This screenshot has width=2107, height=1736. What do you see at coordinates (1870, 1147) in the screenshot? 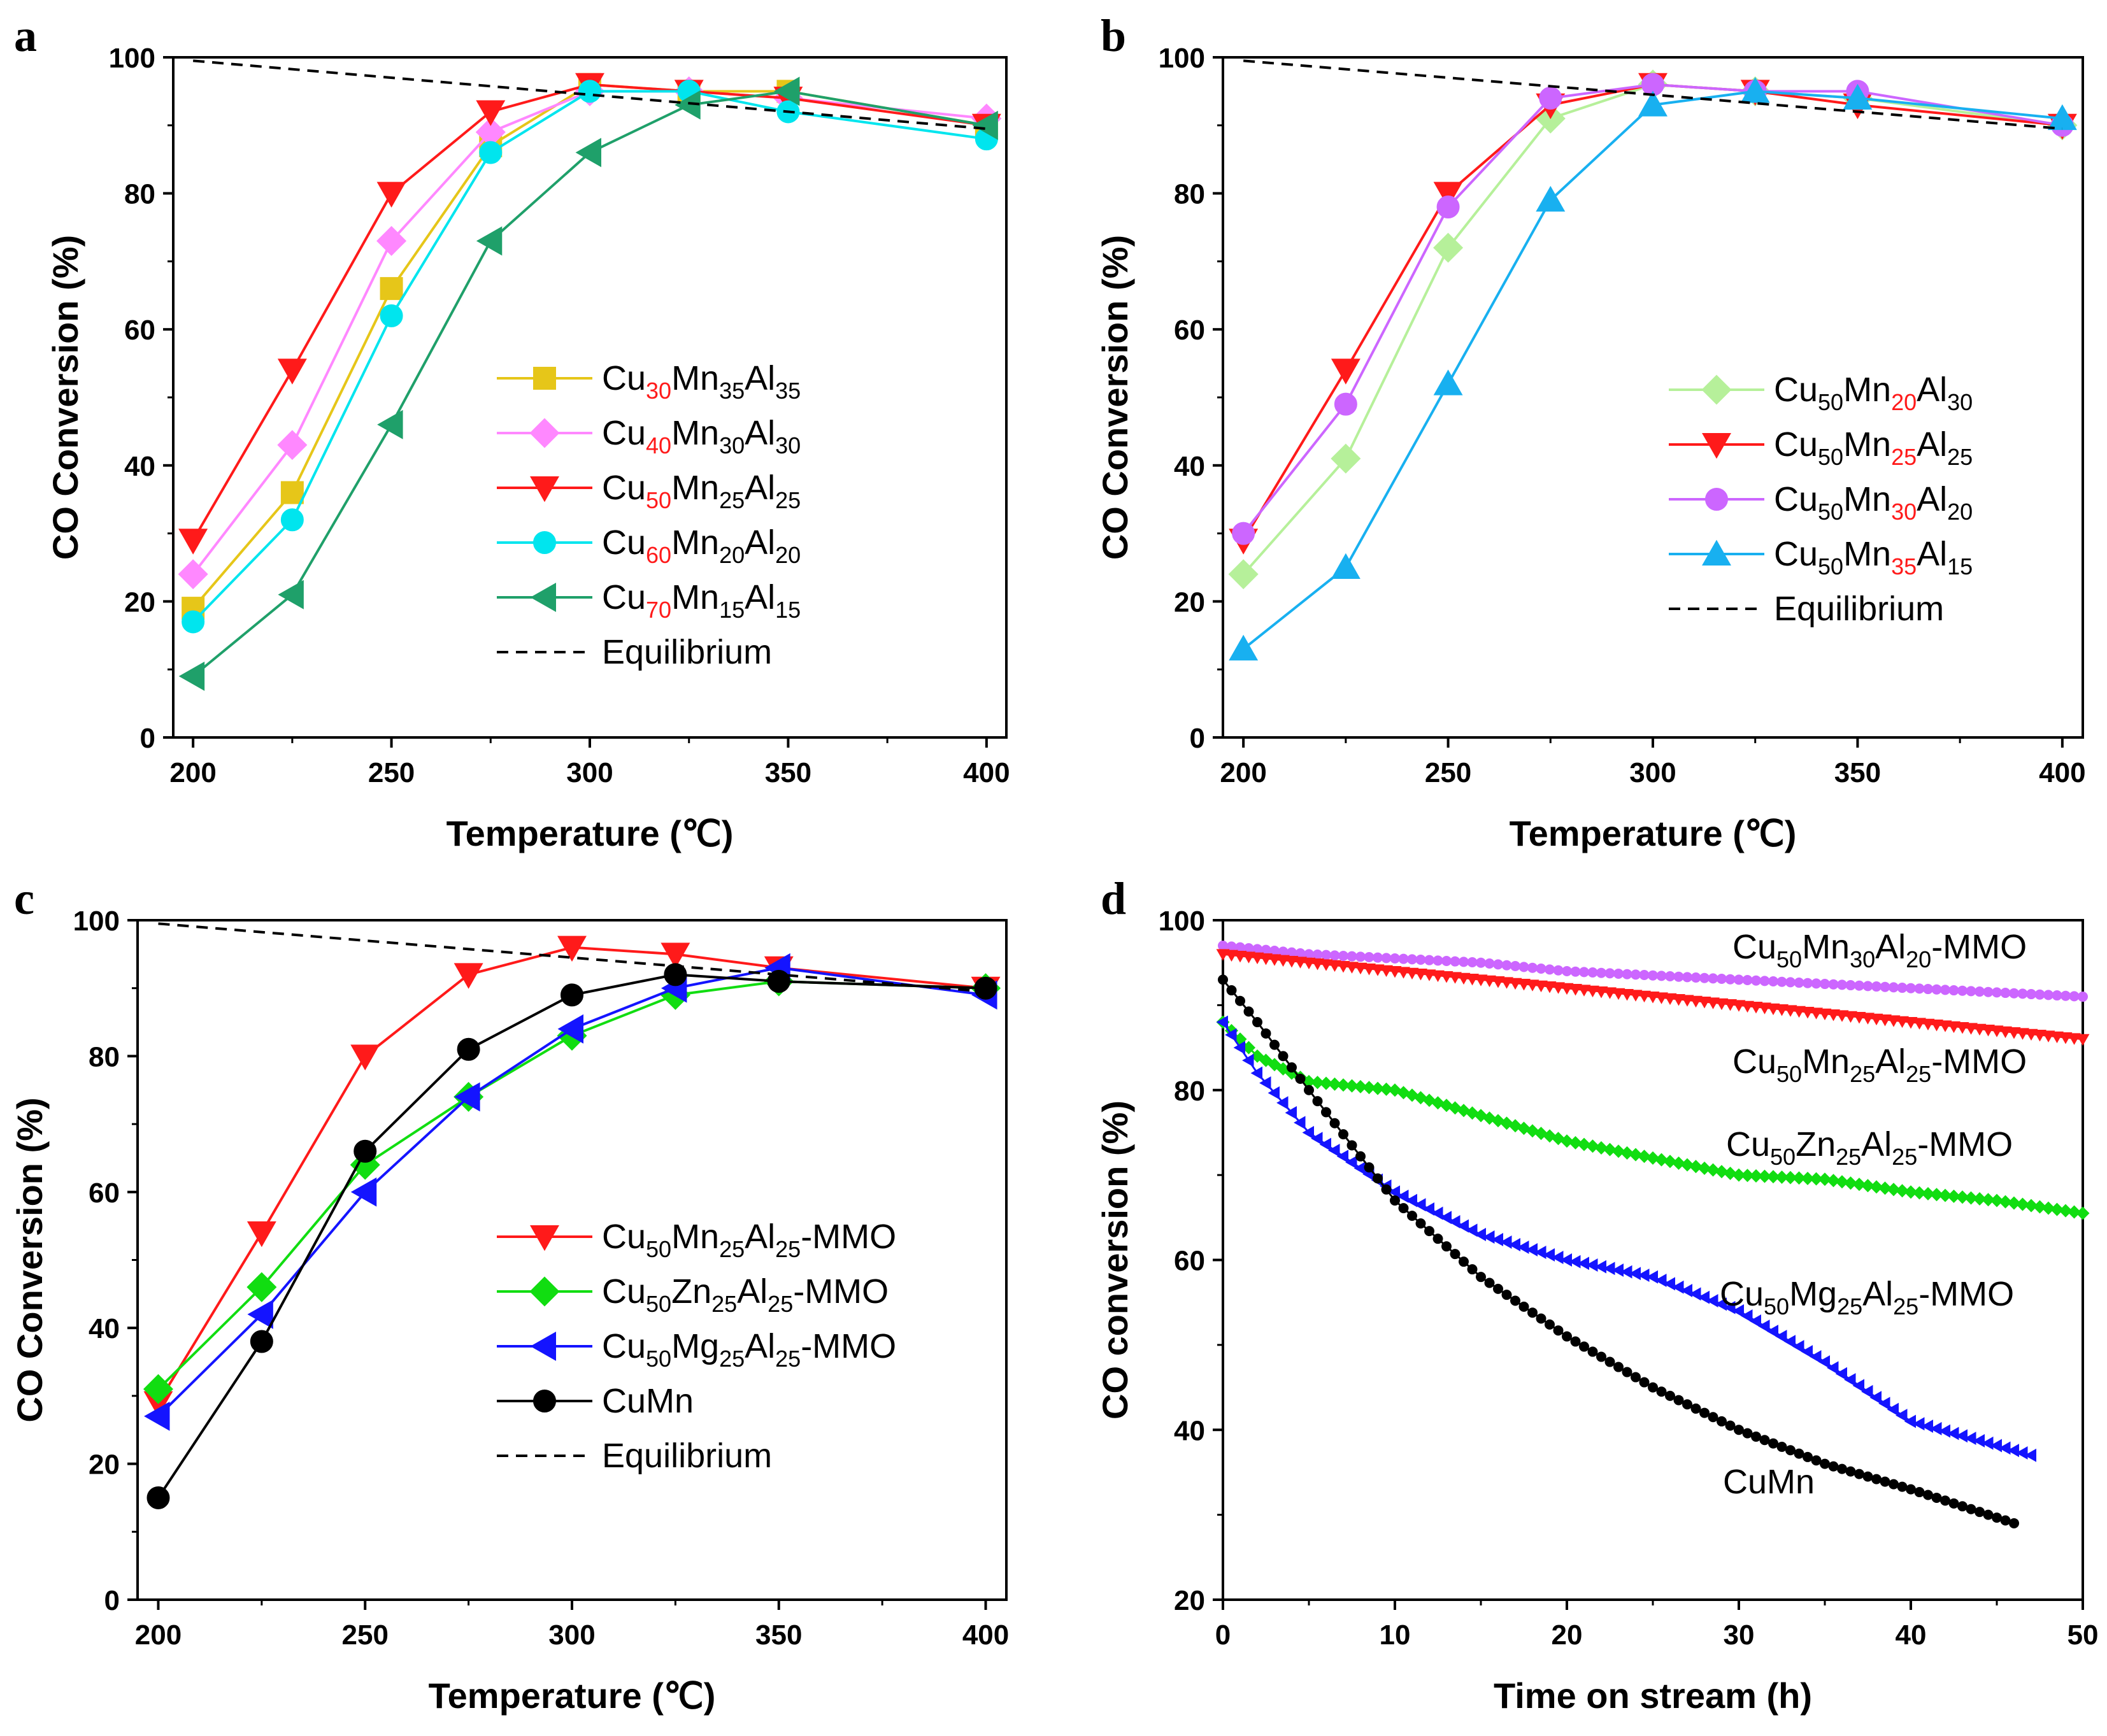
I see `series-label: Cu50Zn25Al25-MMO` at bounding box center [1870, 1147].